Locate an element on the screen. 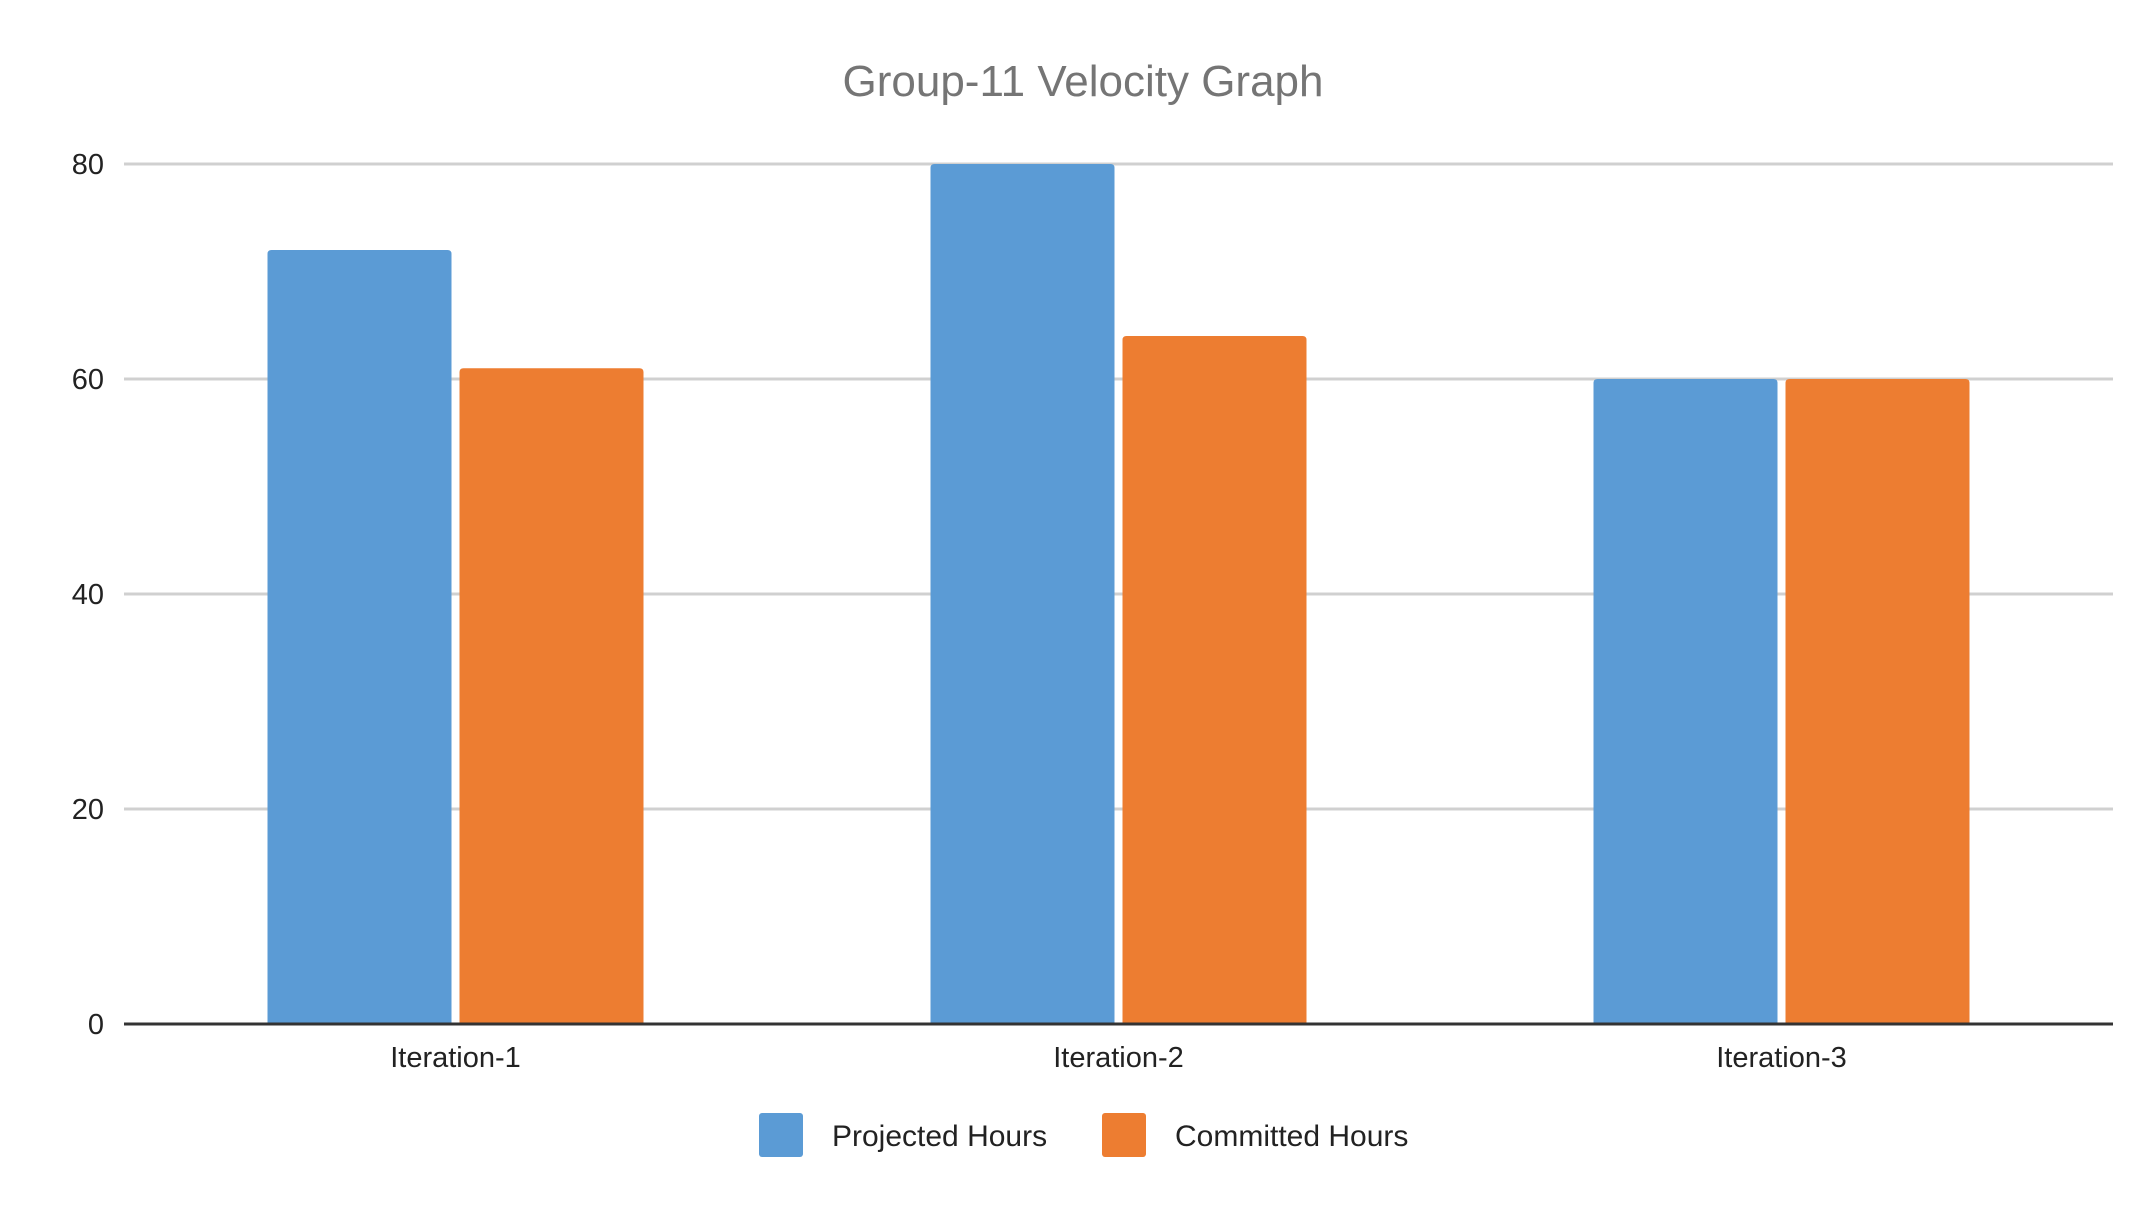 Image resolution: width=2155 pixels, height=1210 pixels. chart-title: Group-11 Velocity Graph is located at coordinates (1083, 81).